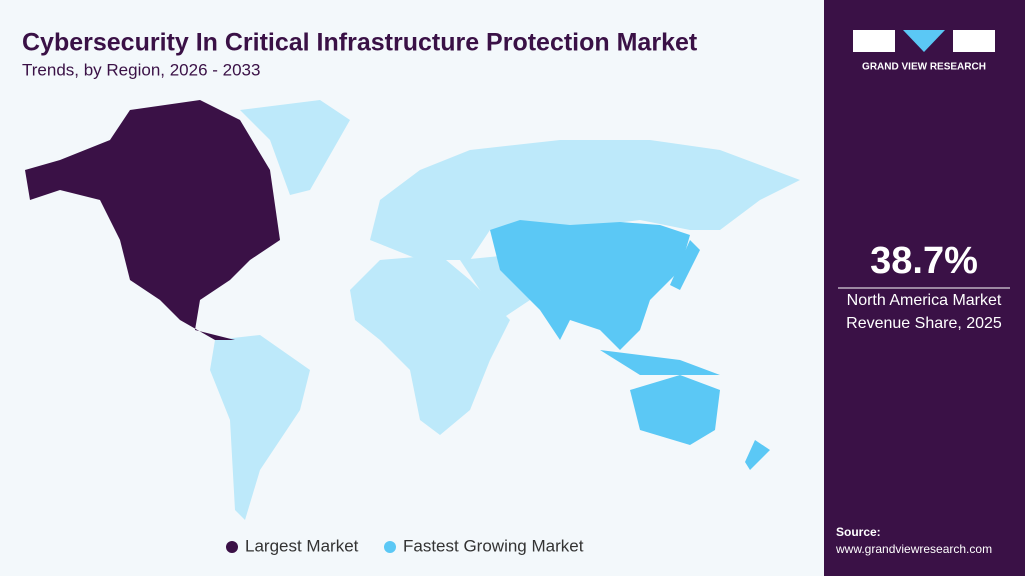 This screenshot has height=581, width=1025. I want to click on stat-label: Revenue Share, 2025, so click(924, 323).